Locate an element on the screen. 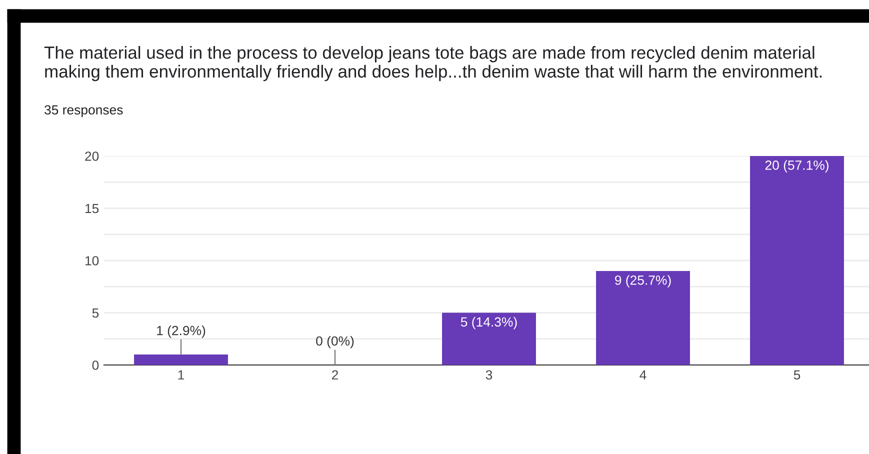  y-tick-label: 10 is located at coordinates (92, 261).